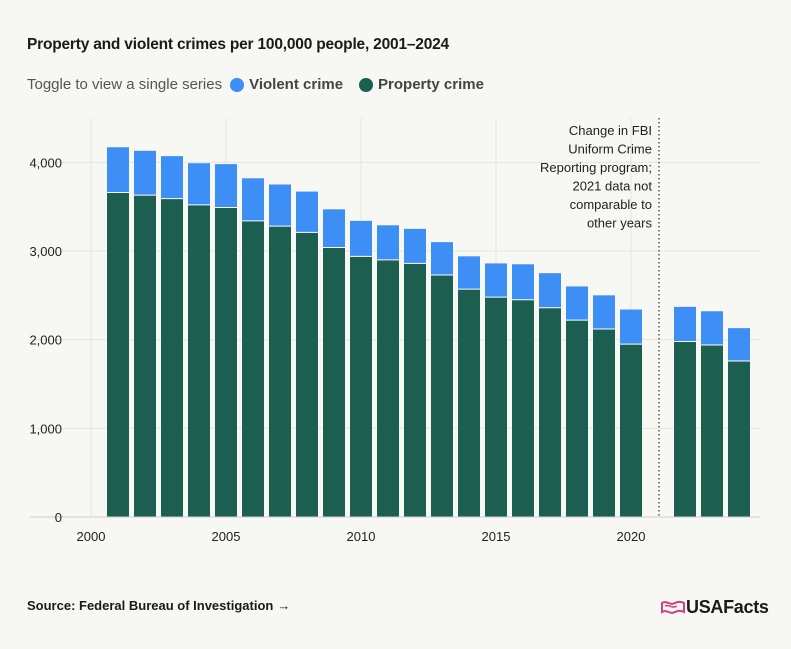  I want to click on legend-swatch-violent-icon, so click(237, 84).